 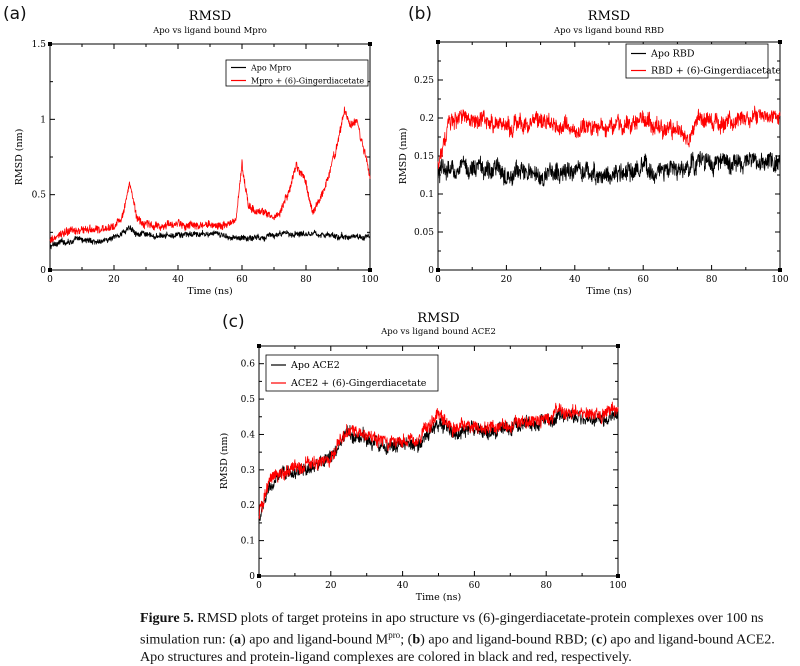 I want to click on legend-label: Apo RBD, so click(x=672, y=54).